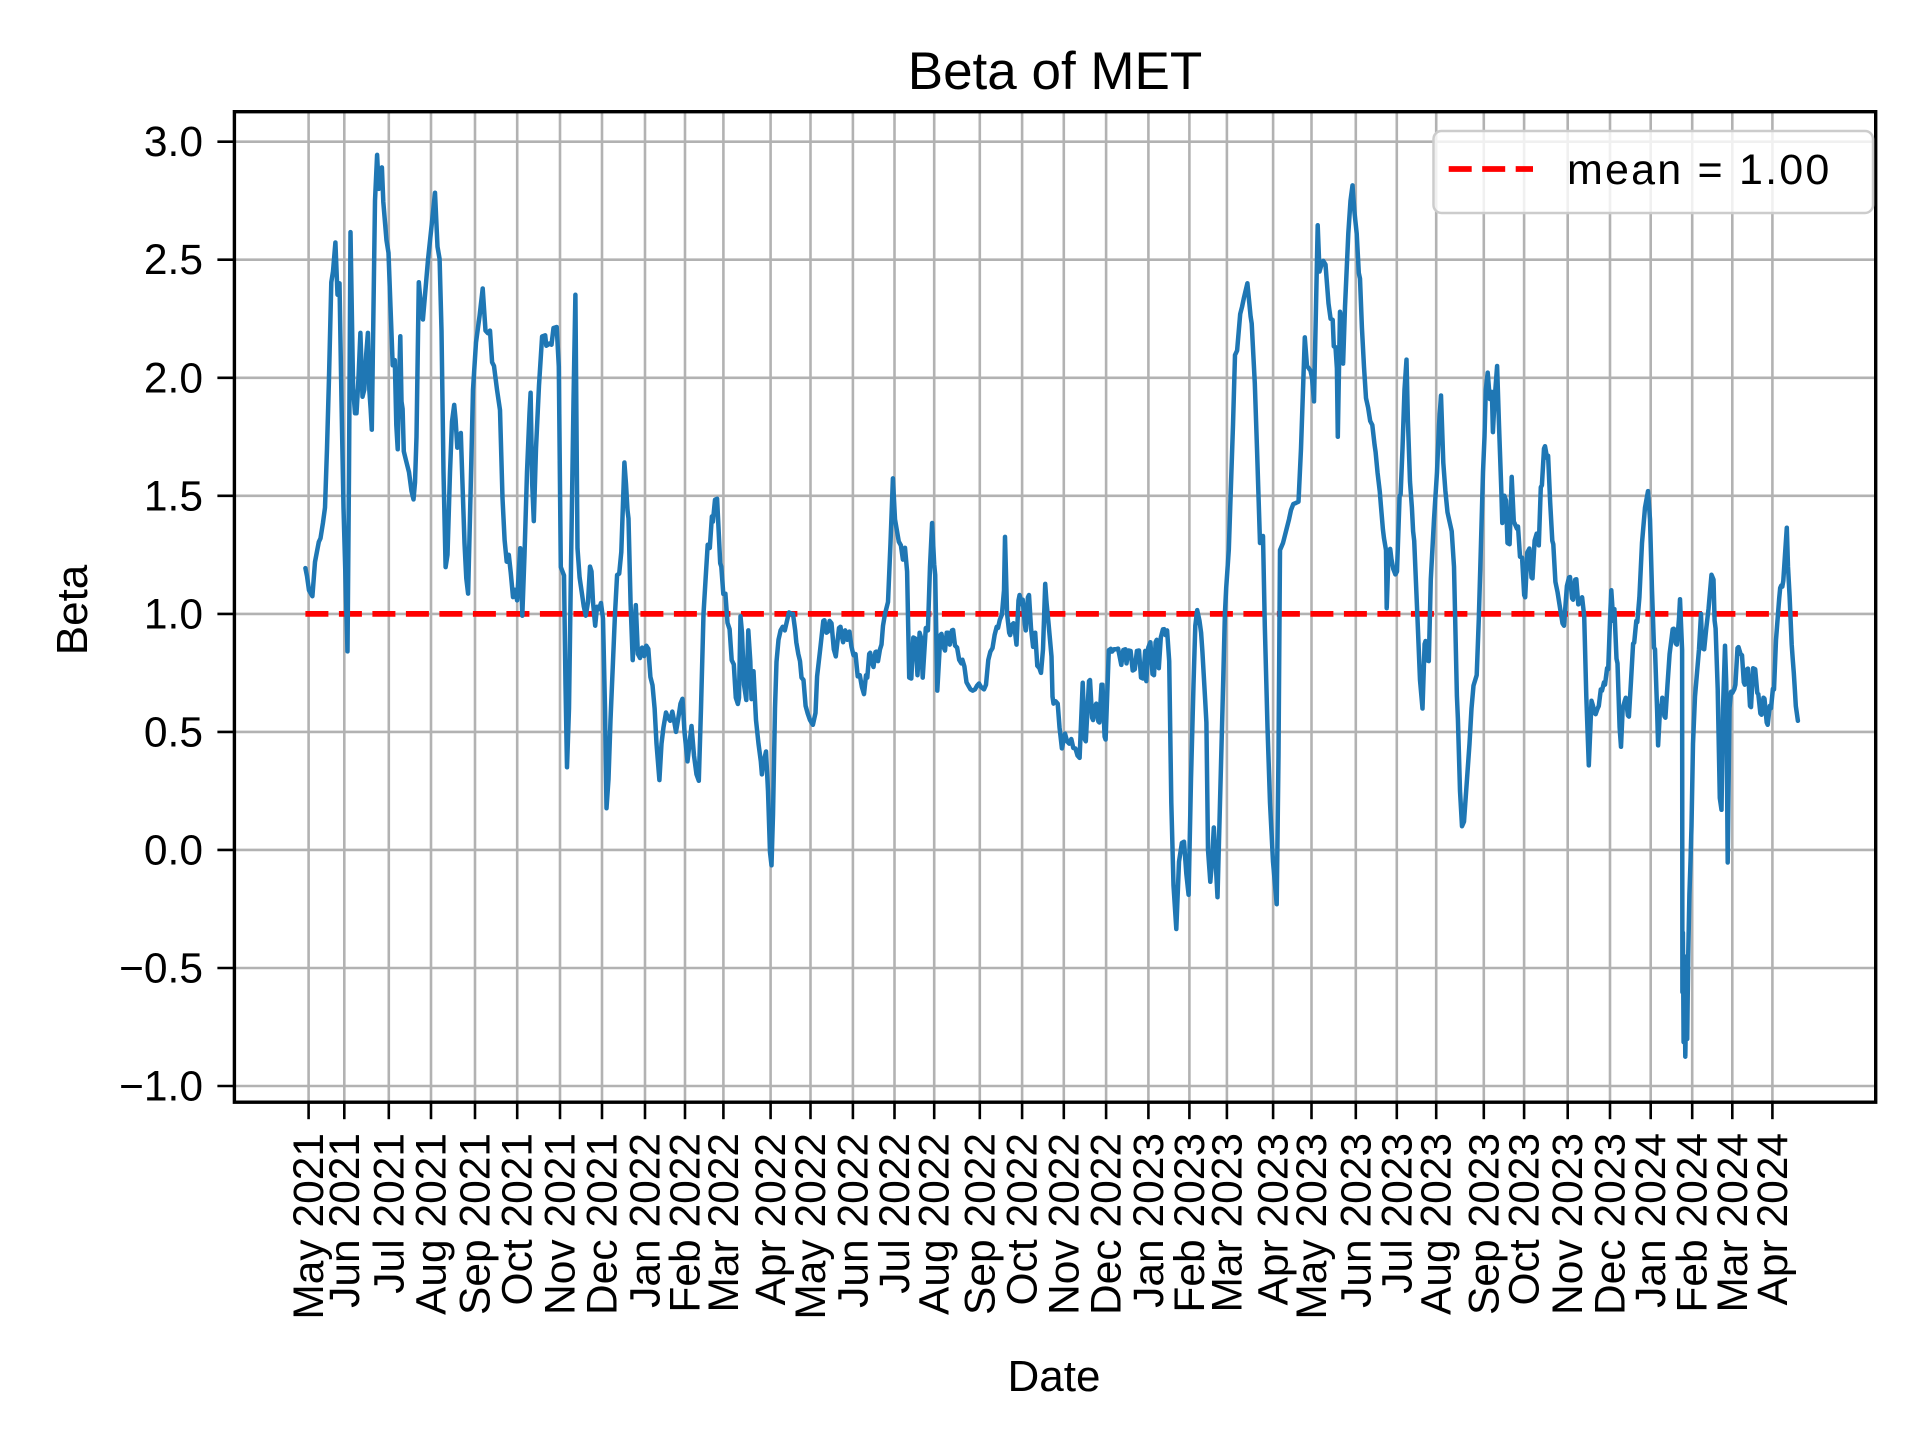 This screenshot has height=1440, width=1920. I want to click on svg-text: Apr 2022, so click(771, 1219).